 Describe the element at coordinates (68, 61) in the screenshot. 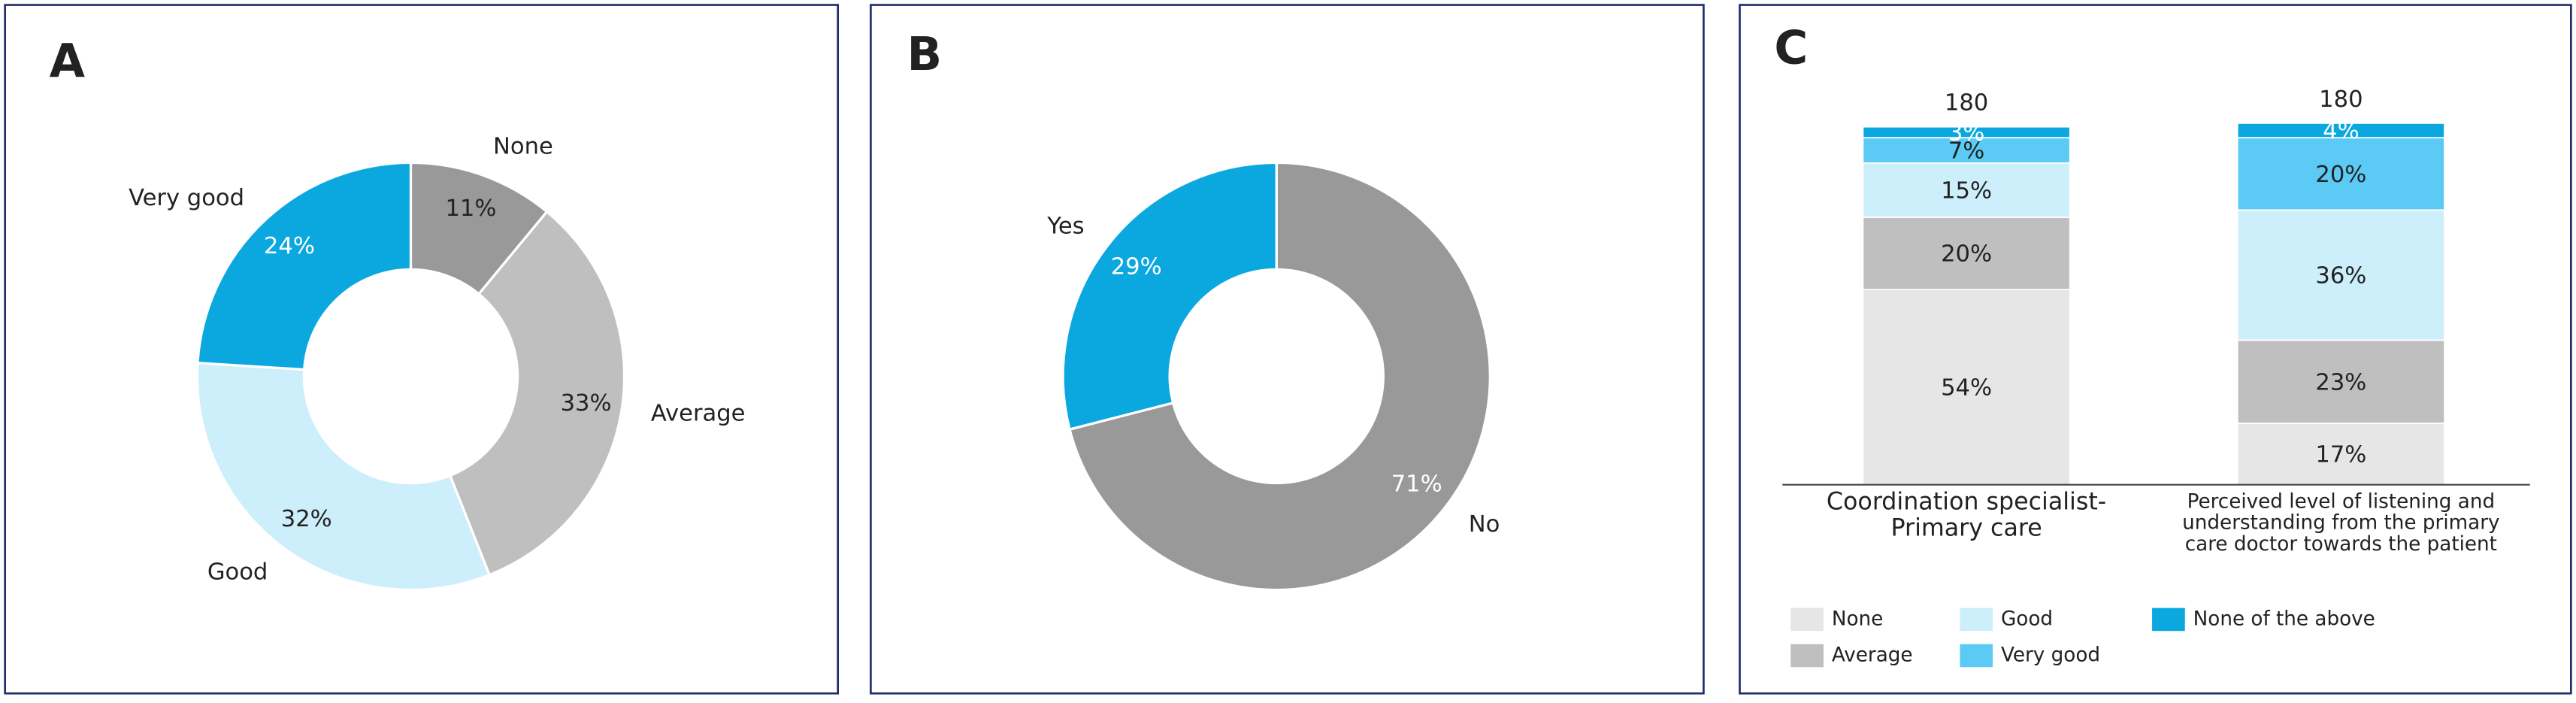

I see `panel-title: A` at that location.